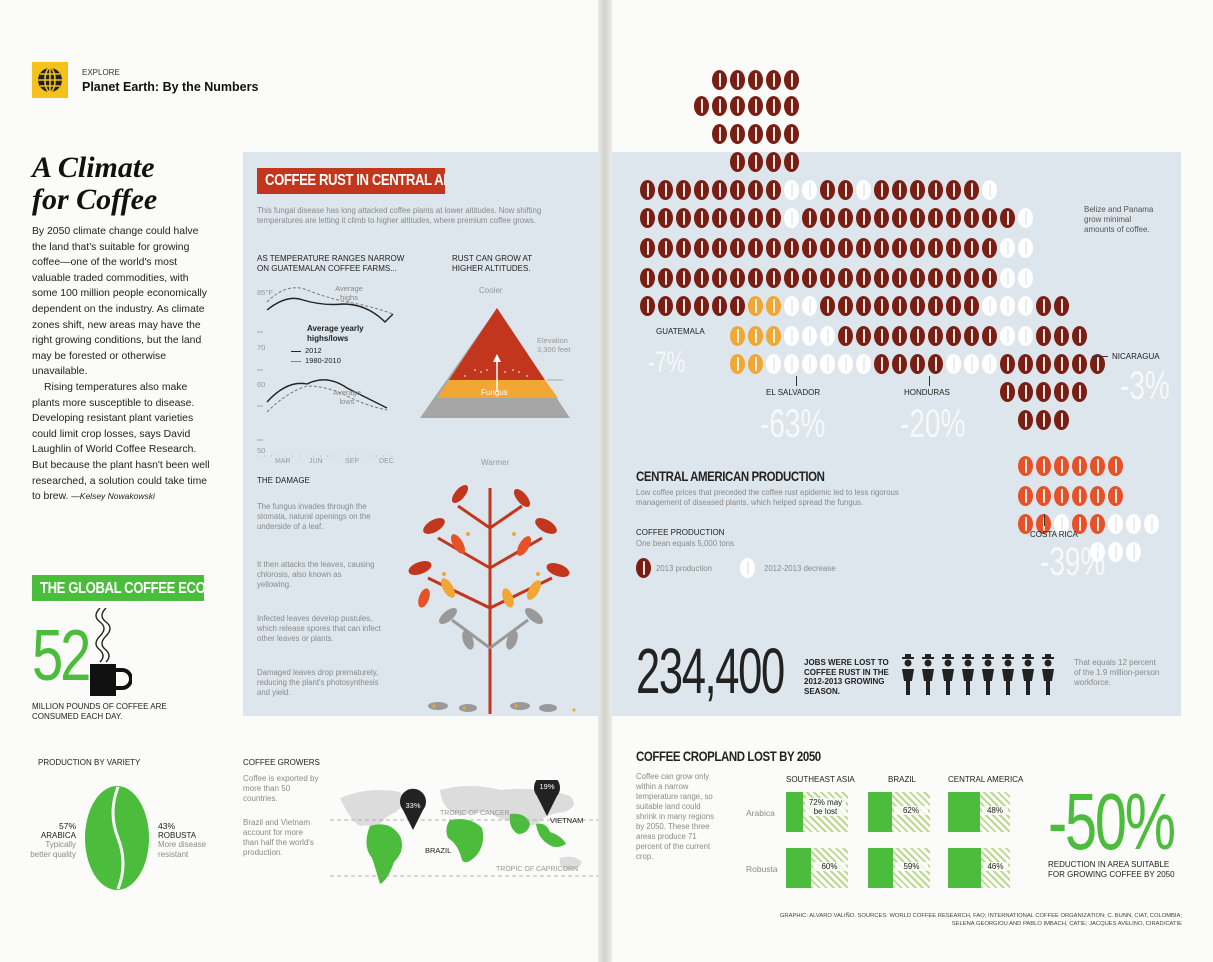  Describe the element at coordinates (162, 80) in the screenshot. I see `header: EXPLORE Planet Earth: By the Numbers` at that location.